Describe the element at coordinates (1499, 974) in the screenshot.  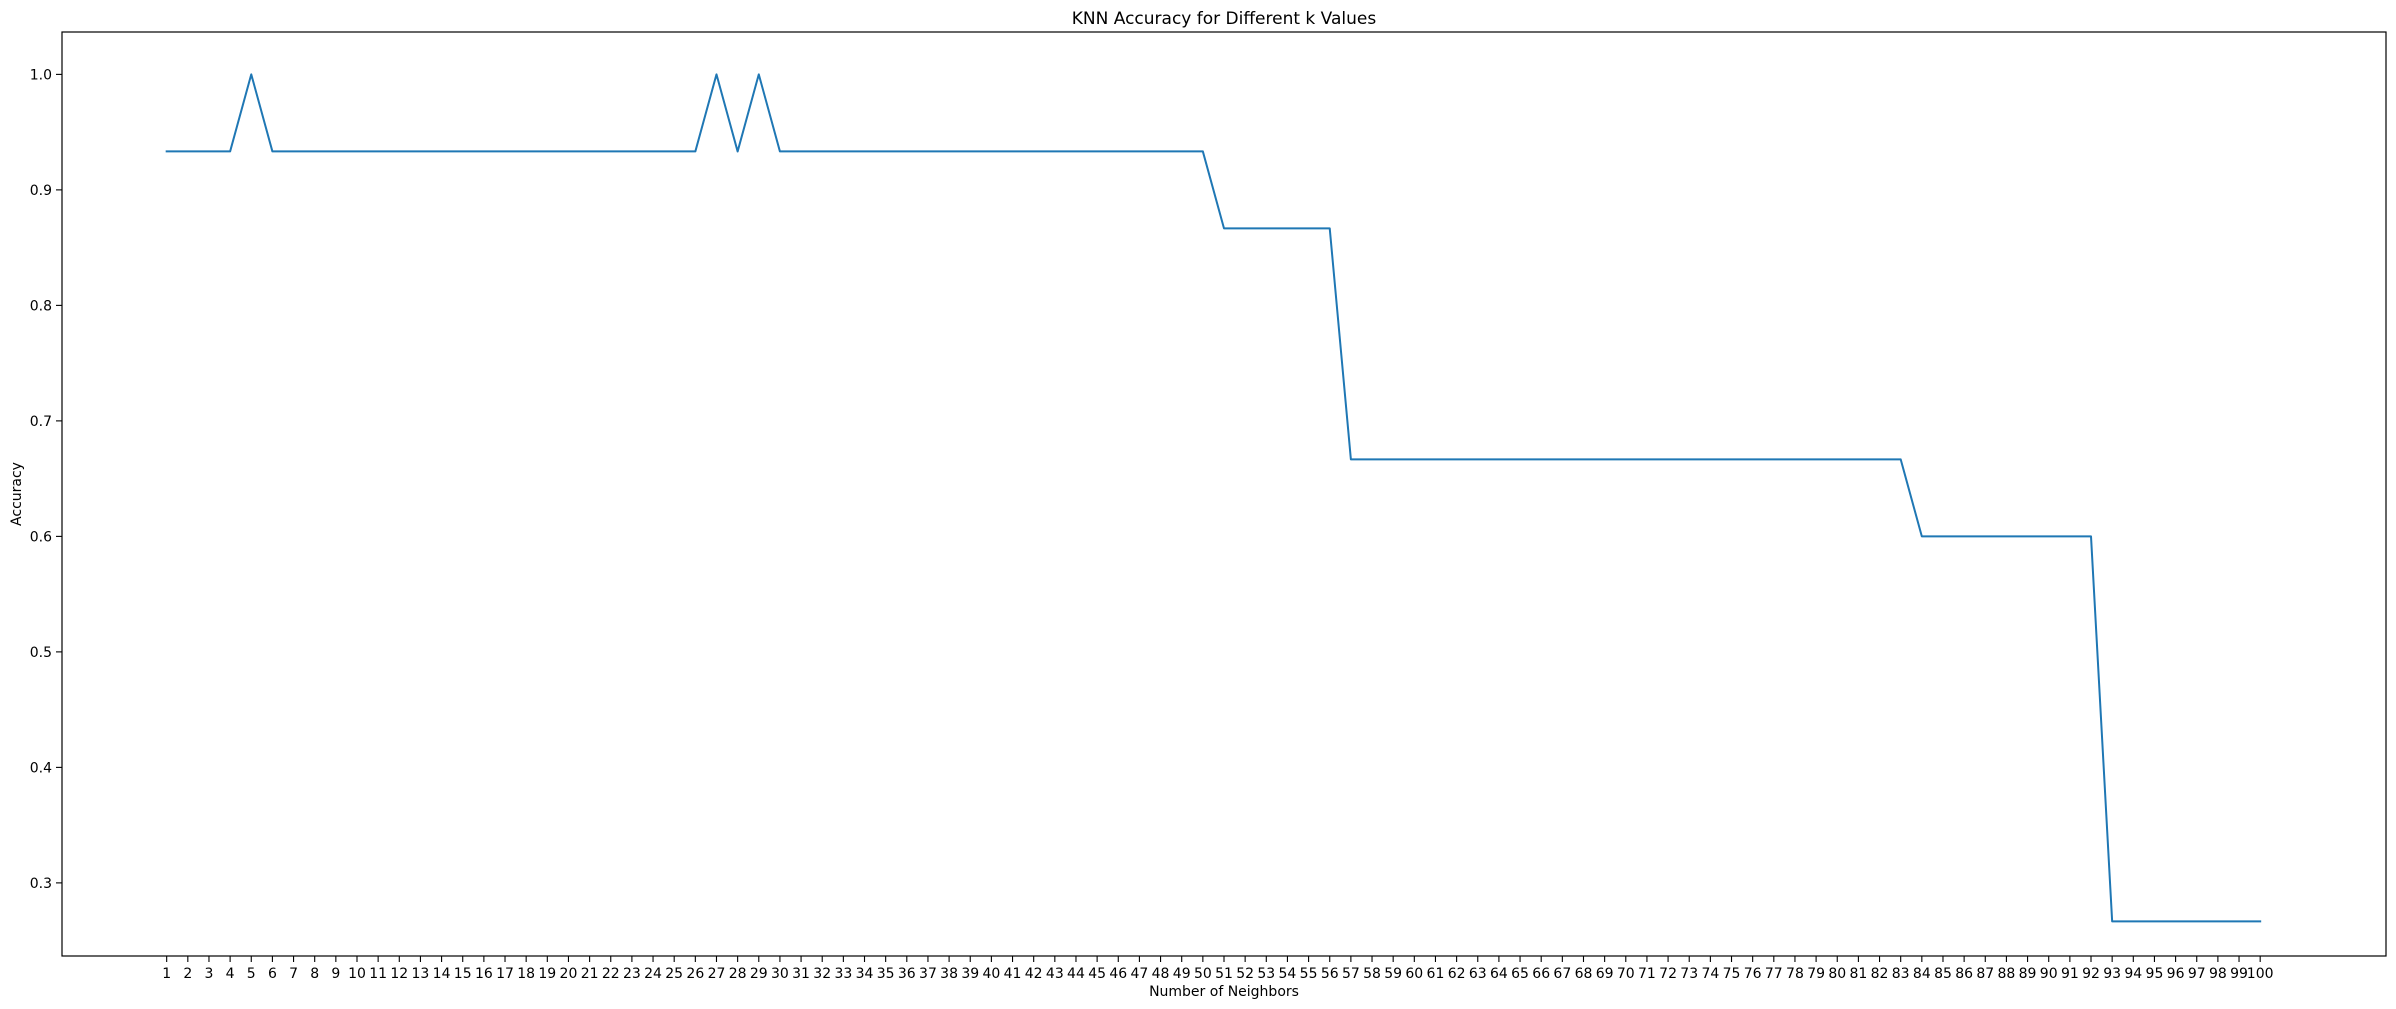
I see `x-tick-label: 64` at that location.